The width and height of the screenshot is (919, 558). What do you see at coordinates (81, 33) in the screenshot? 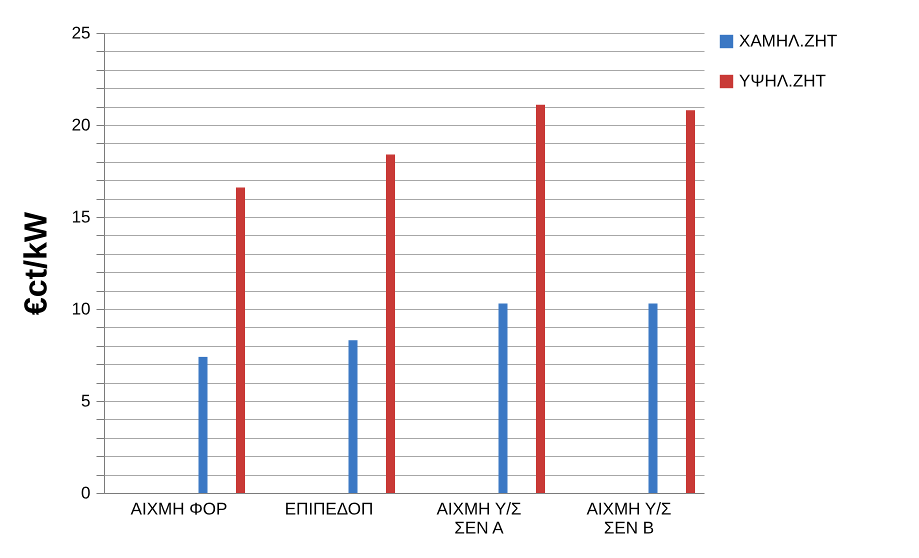
I see `y-tick-label: 25` at bounding box center [81, 33].